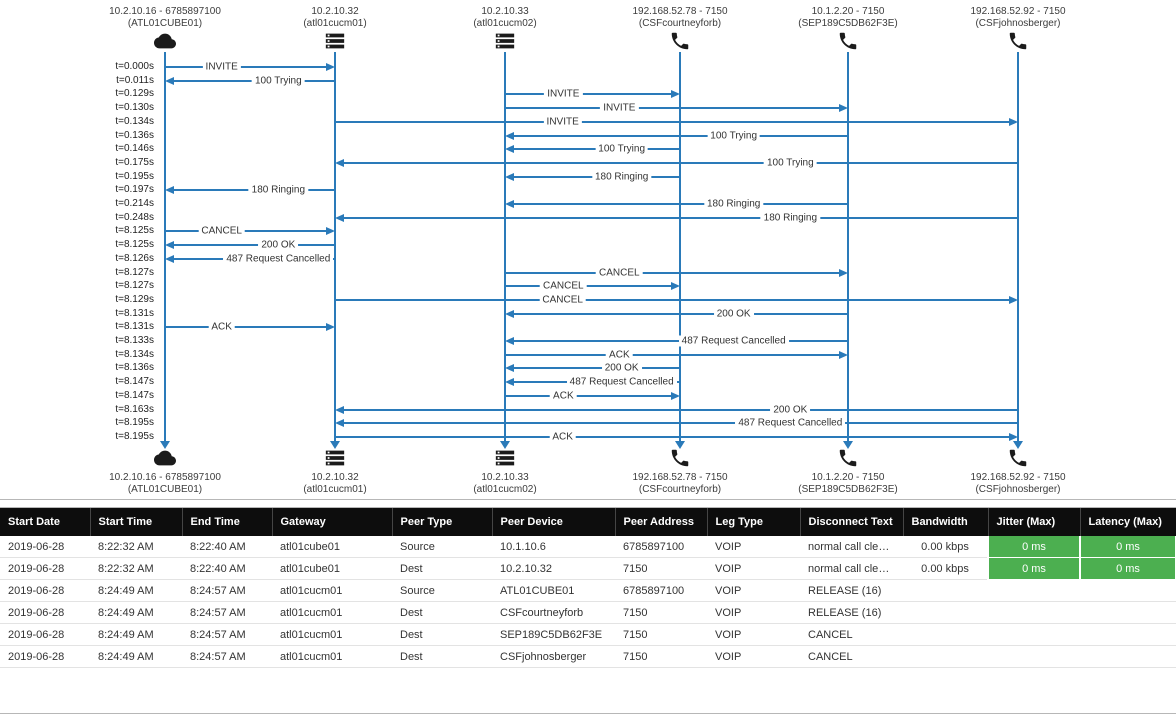 Image resolution: width=1176 pixels, height=721 pixels. What do you see at coordinates (852, 522) in the screenshot?
I see `column-header-disconnect_text: Disconnect Text` at bounding box center [852, 522].